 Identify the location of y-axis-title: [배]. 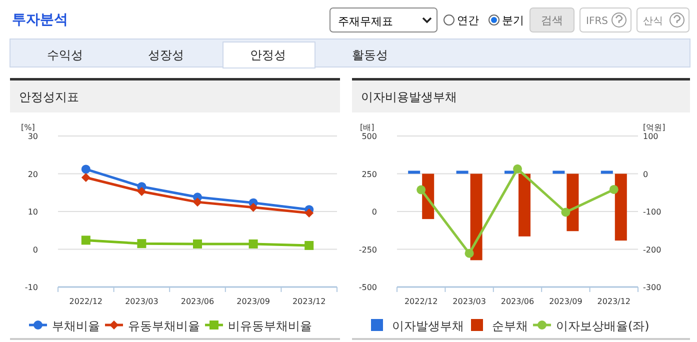
(367, 127).